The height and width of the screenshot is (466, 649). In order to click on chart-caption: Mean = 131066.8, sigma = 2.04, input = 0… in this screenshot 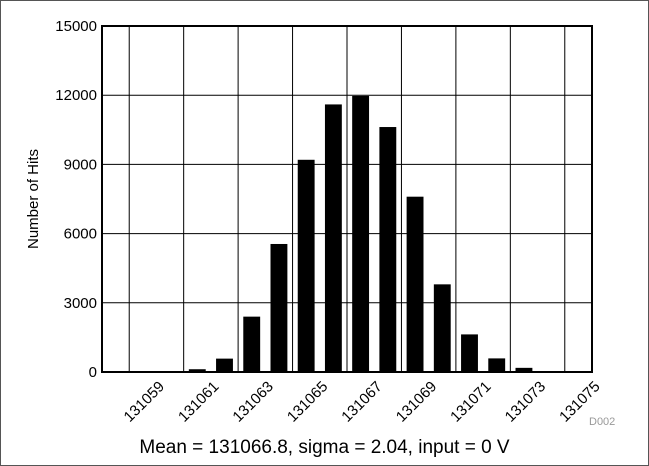, I will do `click(324, 447)`.